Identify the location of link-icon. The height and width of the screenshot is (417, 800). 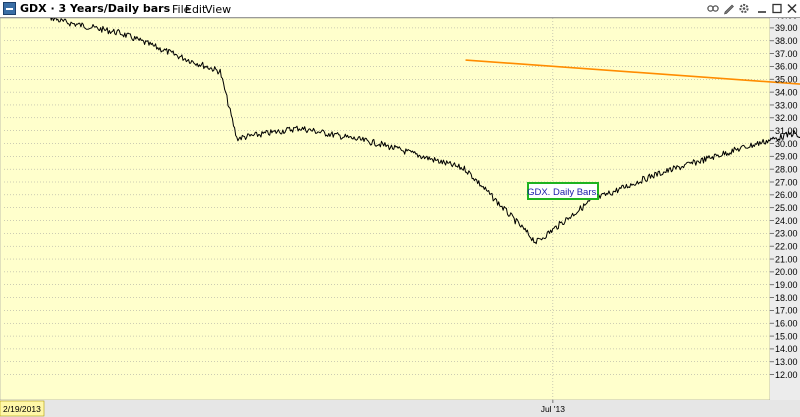
(713, 8).